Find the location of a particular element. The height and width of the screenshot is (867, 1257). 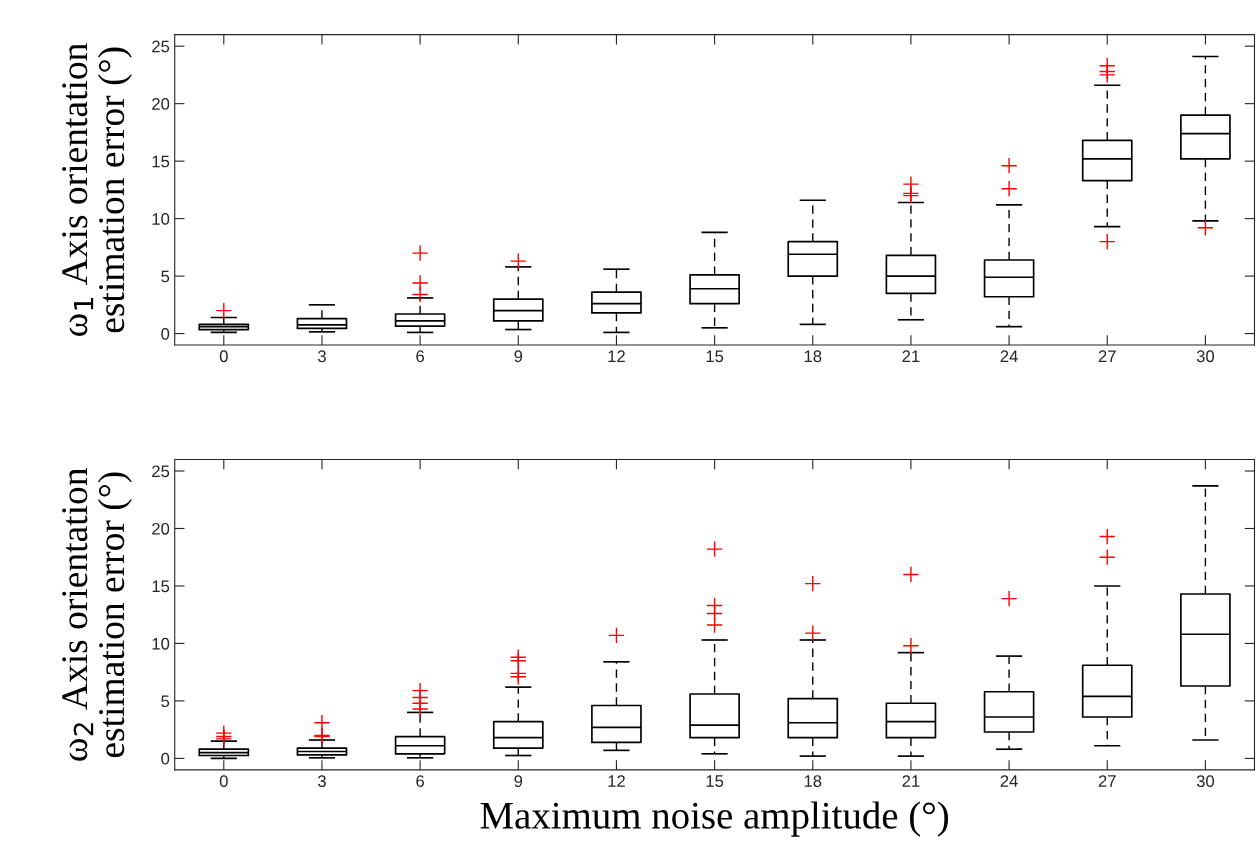

y-axis-title: ω$_{2}$ Axis orientation estimation error (°) is located at coordinates (97, 614).